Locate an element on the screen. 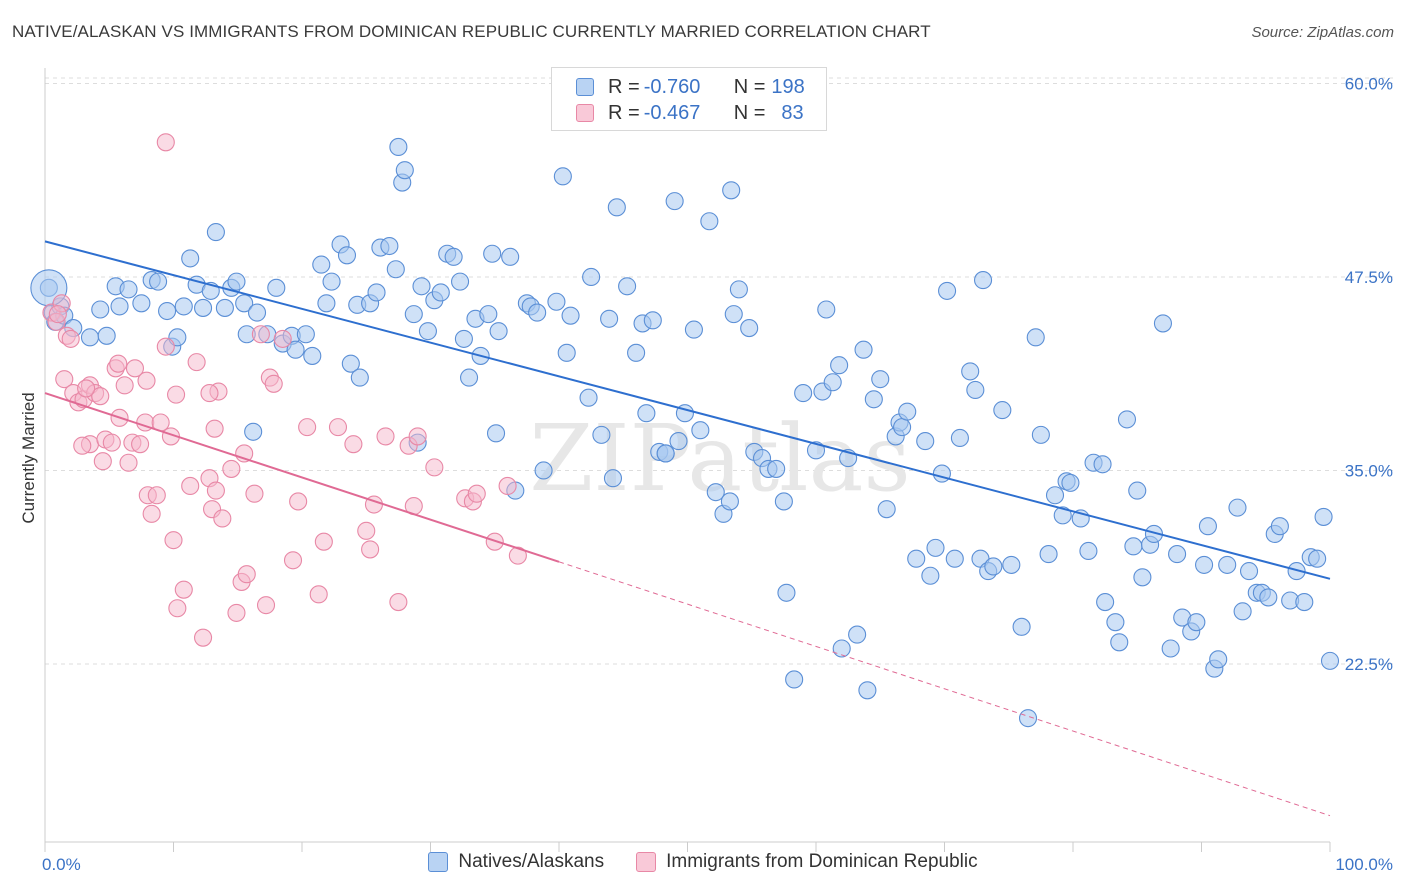 The width and height of the screenshot is (1406, 892). x-tick-labels: 0.0% 100.0% is located at coordinates (717, 864).